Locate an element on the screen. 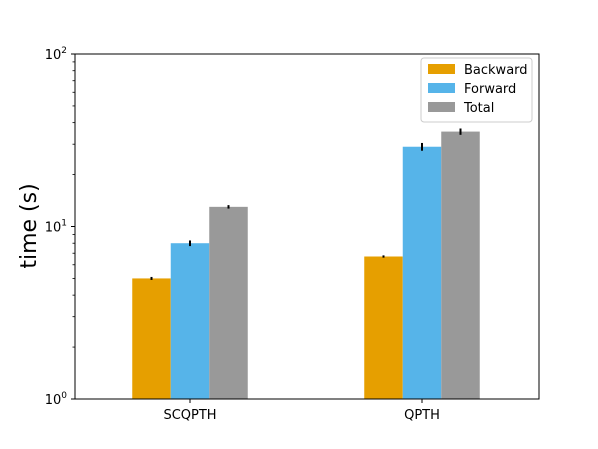 The height and width of the screenshot is (449, 598). legend-label-forward: Forward is located at coordinates (490, 89).